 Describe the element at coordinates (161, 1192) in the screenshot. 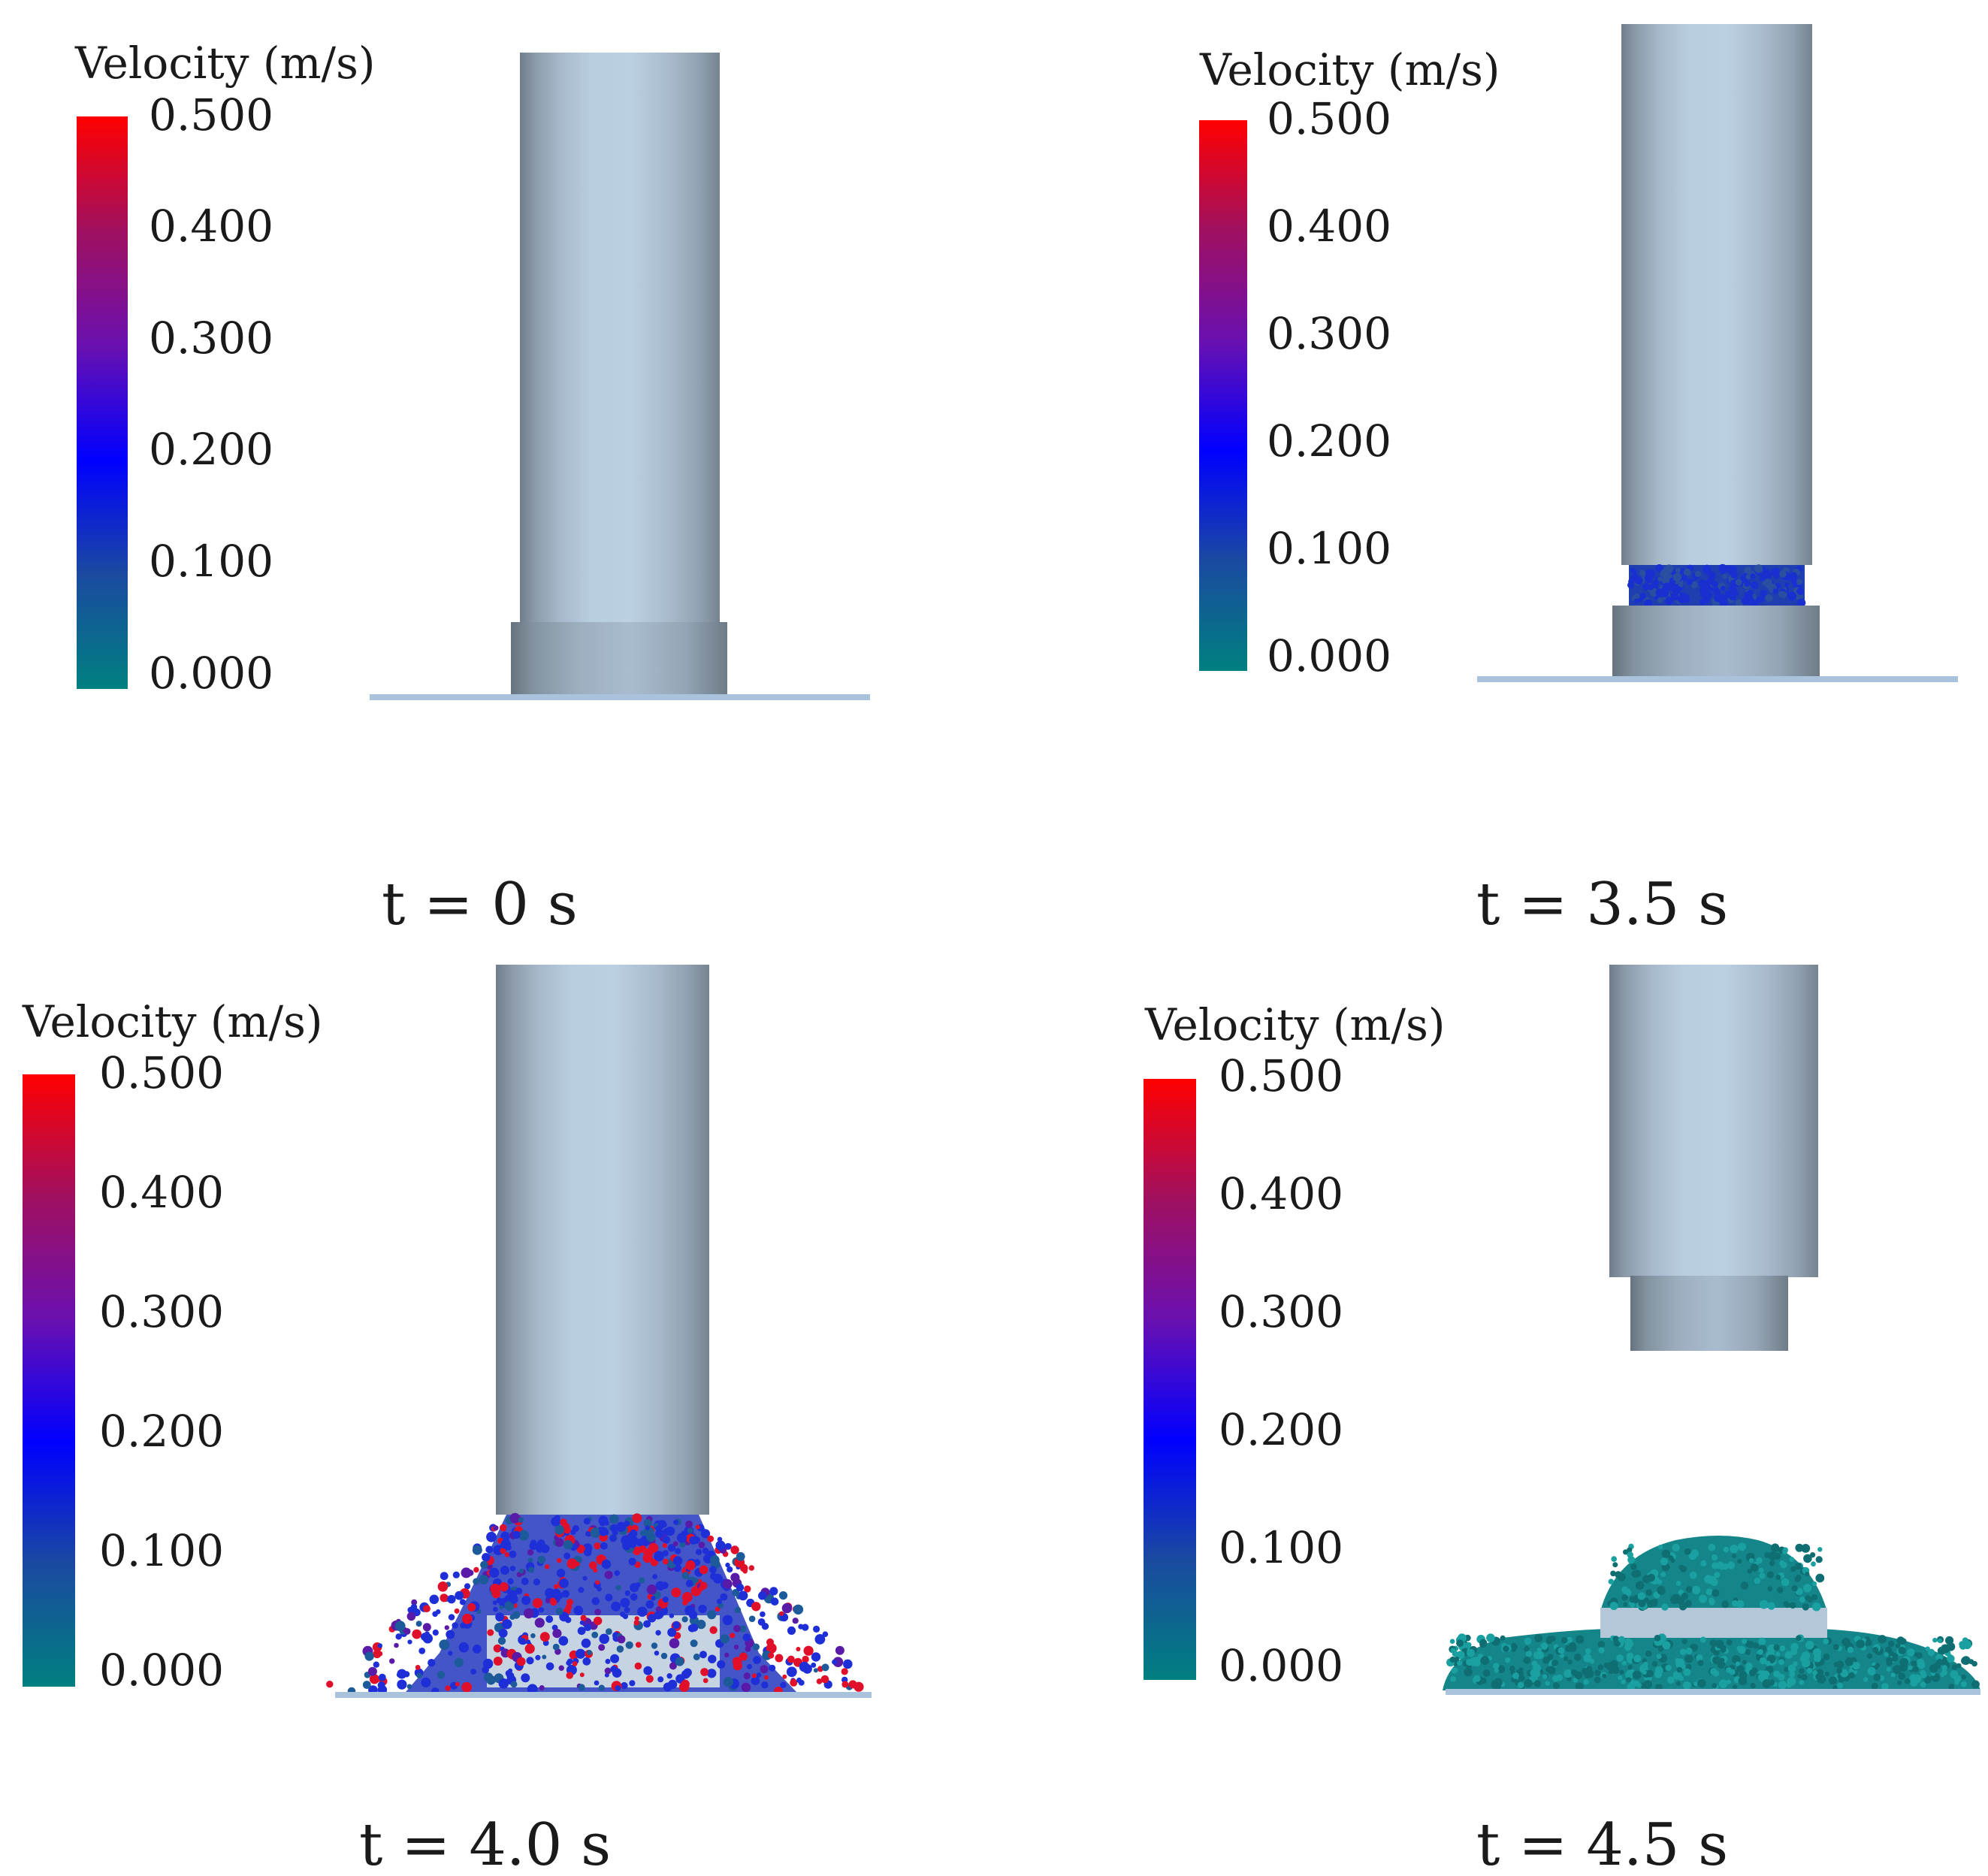

I see `legend-tick: 0.400` at that location.